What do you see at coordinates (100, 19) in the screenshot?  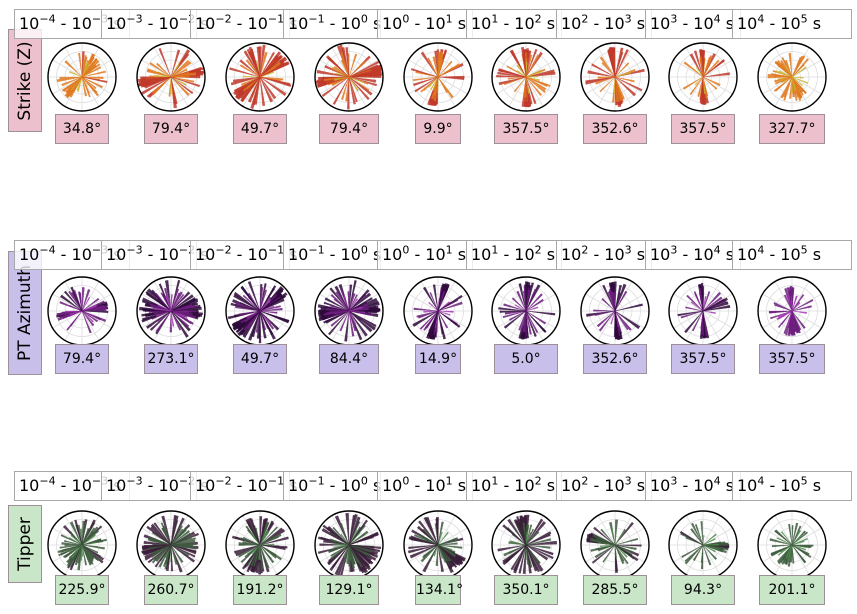 I see `period-exp-end: −3` at bounding box center [100, 19].